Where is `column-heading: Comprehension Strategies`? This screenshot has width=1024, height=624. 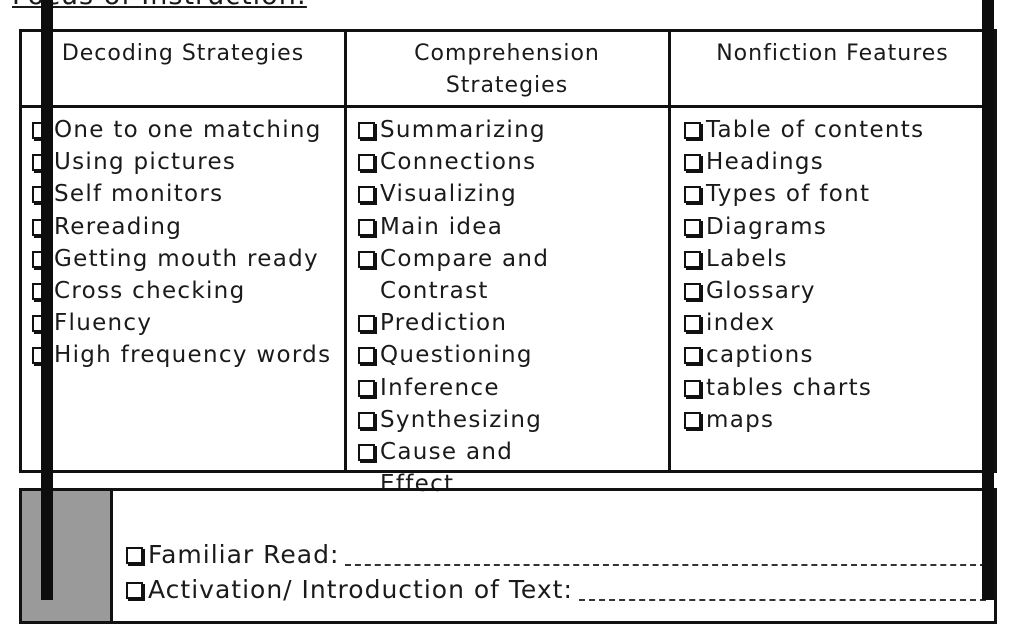 column-heading: Comprehension Strategies is located at coordinates (507, 69).